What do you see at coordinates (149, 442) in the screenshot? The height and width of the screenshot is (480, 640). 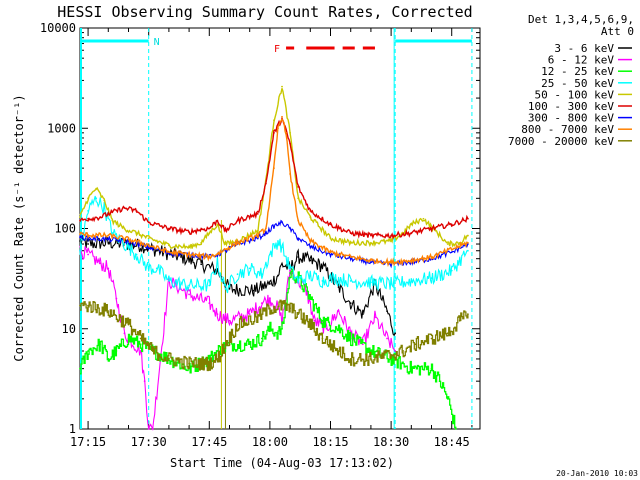 I see `x-tick-label: 17:30` at bounding box center [149, 442].